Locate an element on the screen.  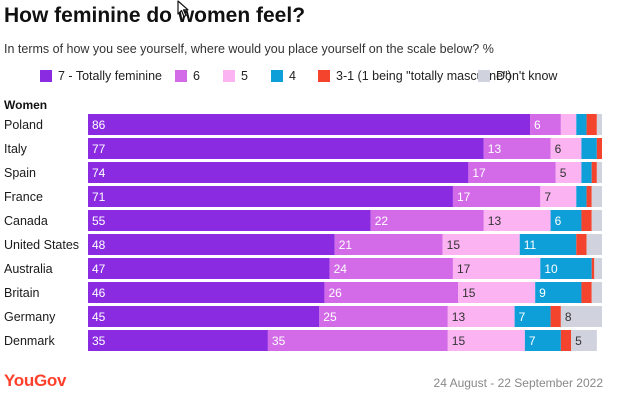
legend-item: Don't know is located at coordinates (517, 76).